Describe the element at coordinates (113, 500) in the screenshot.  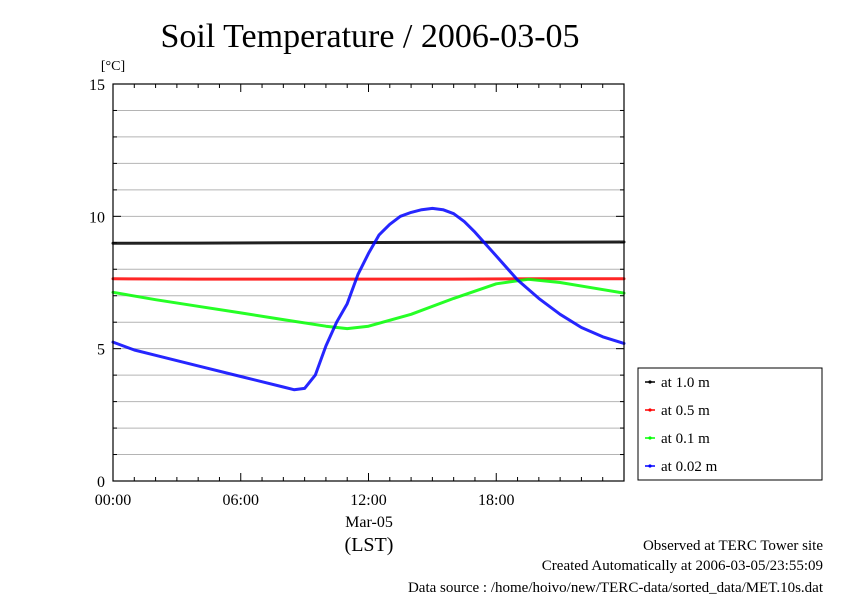
I see `x-tick-label: 00:00` at that location.